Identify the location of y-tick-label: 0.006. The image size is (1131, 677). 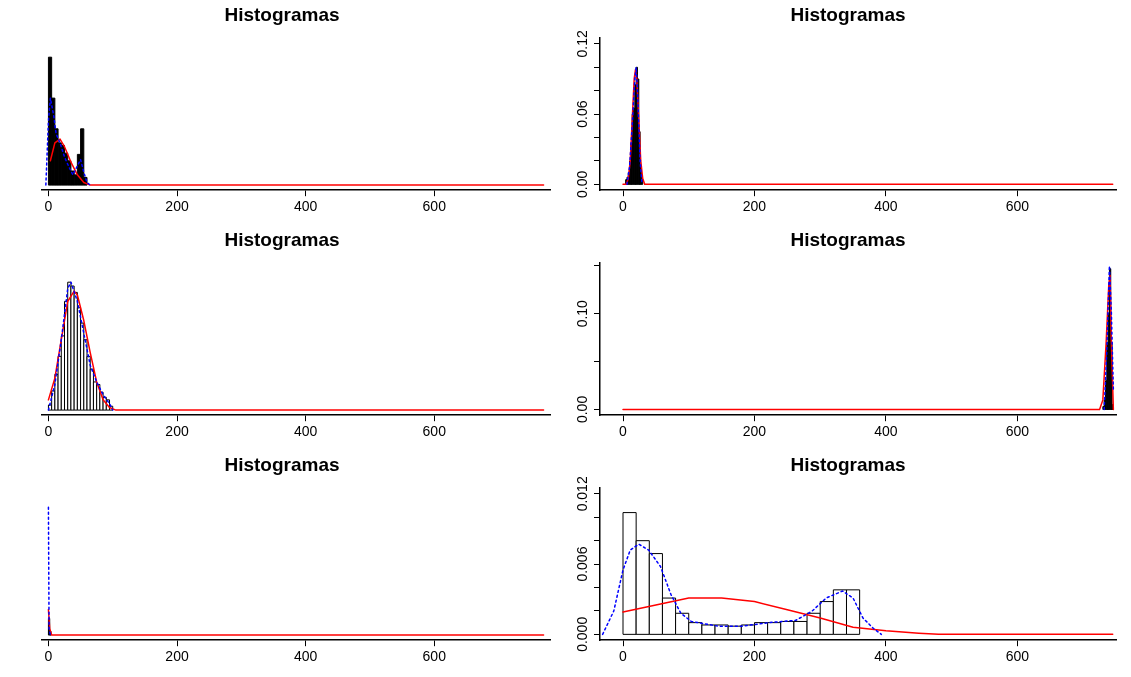
(581, 564).